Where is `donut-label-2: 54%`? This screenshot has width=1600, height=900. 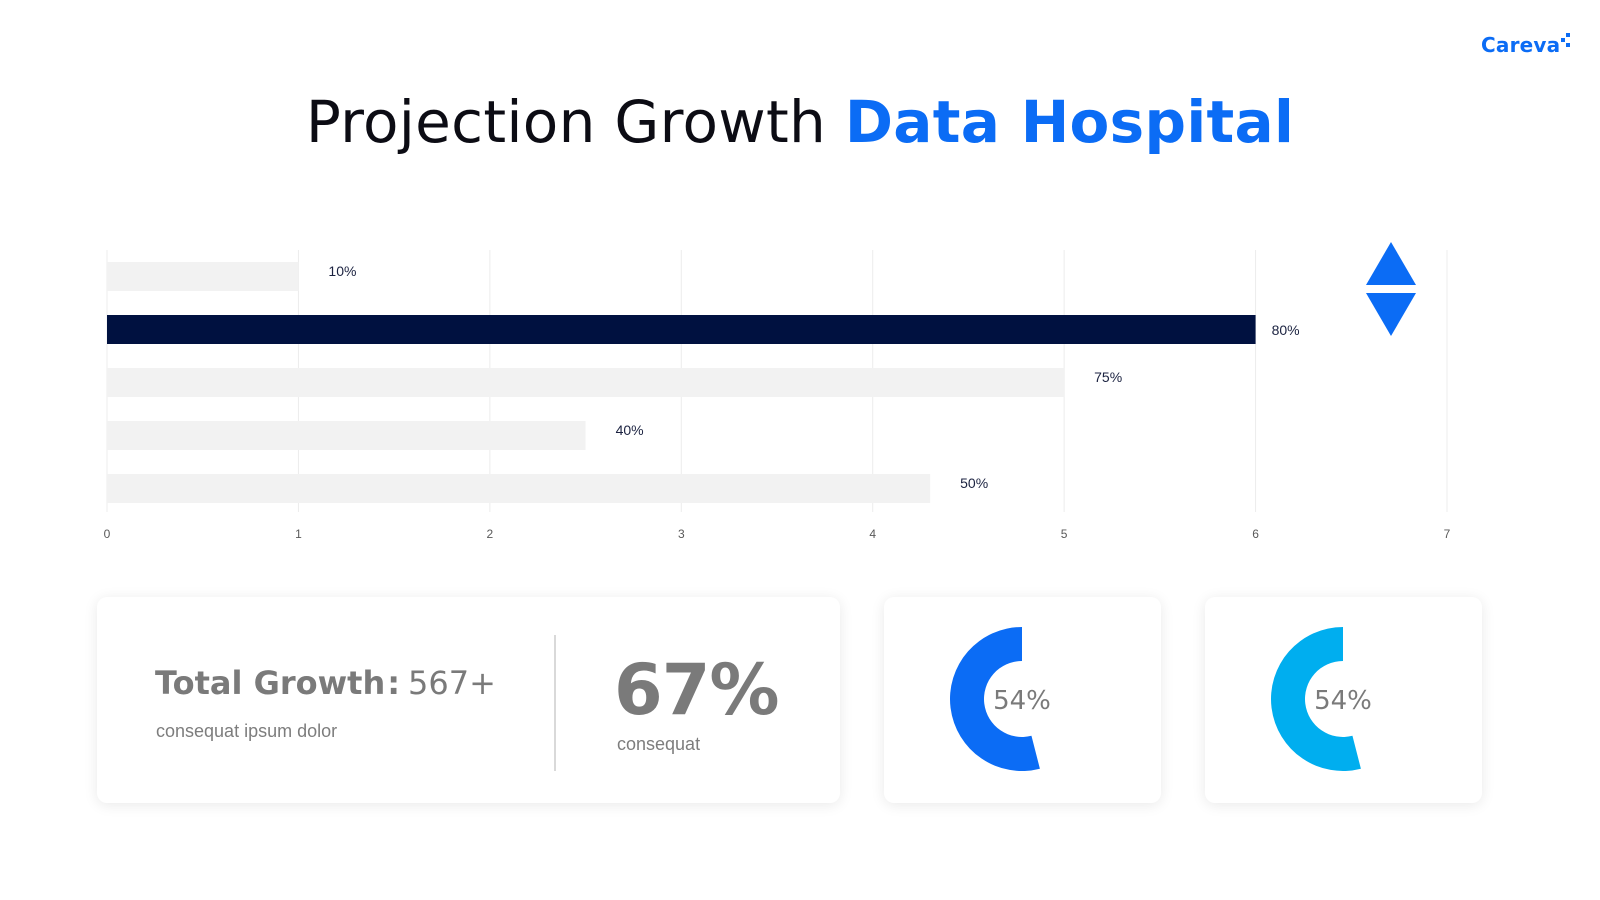 donut-label-2: 54% is located at coordinates (1343, 701).